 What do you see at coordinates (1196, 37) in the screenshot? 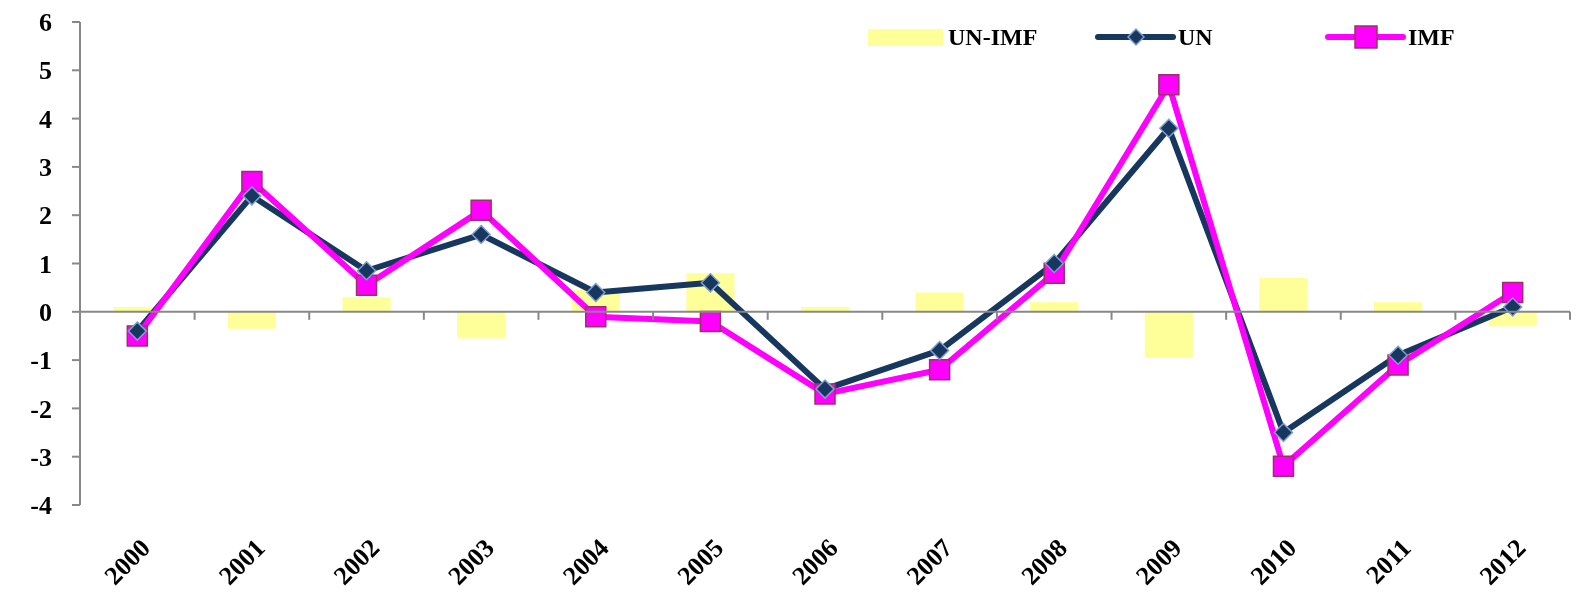
I see `legend-label: UN` at bounding box center [1196, 37].